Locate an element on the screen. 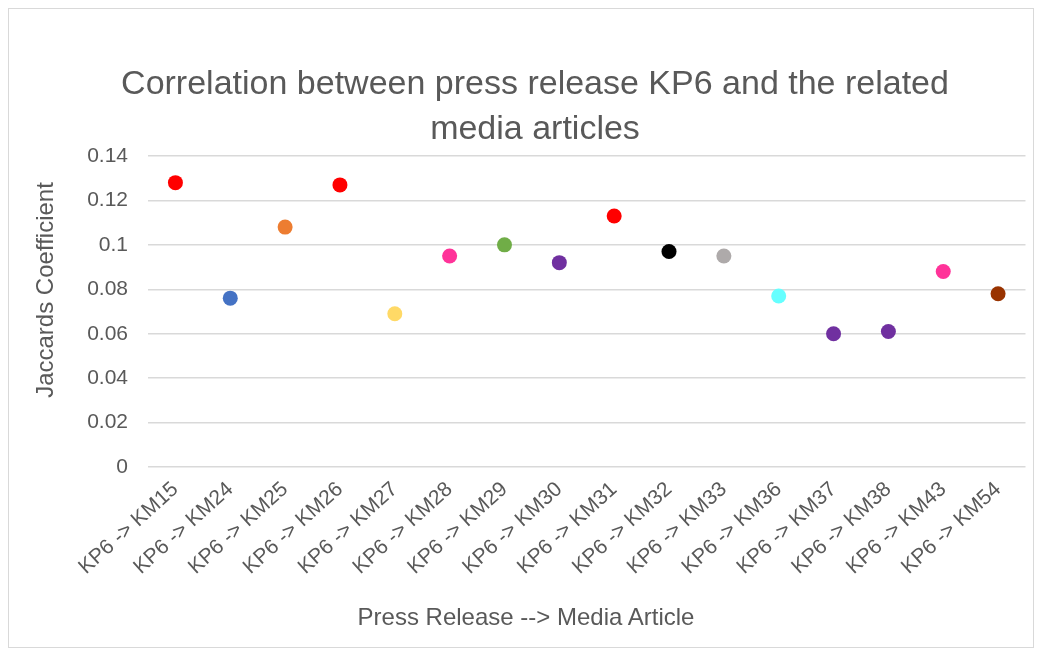 This screenshot has width=1048, height=663. y-tick-label: 0.08 is located at coordinates (107, 288).